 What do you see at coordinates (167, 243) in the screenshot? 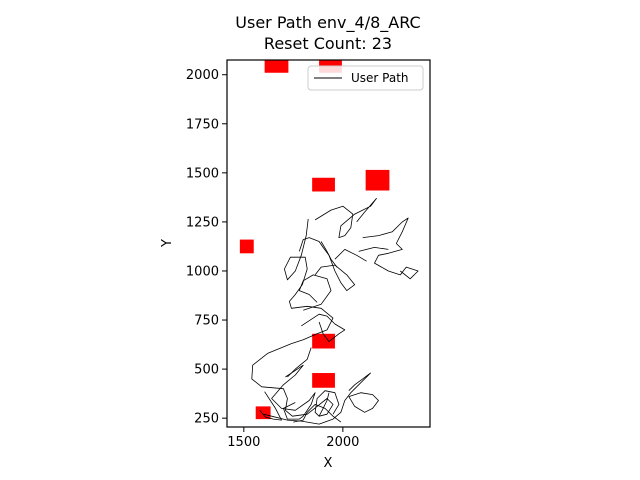
I see `y-axis-label: Y` at bounding box center [167, 243].